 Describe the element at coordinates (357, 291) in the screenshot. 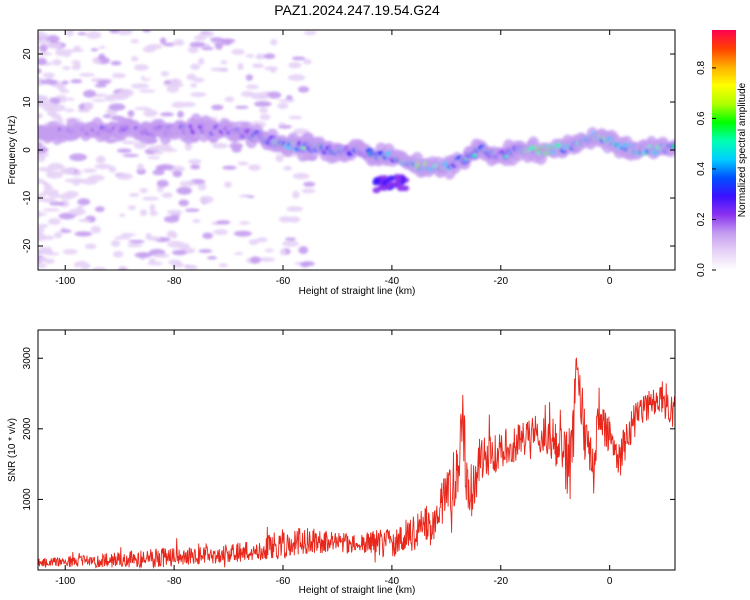

I see `spectrogram-x-label: Height of straight line (km)` at that location.